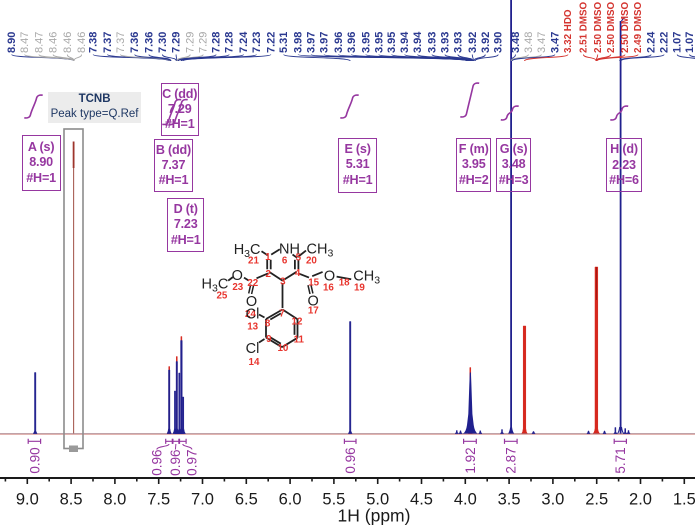 The height and width of the screenshot is (525, 695). I want to click on svg-text: 7.5, so click(158, 500).